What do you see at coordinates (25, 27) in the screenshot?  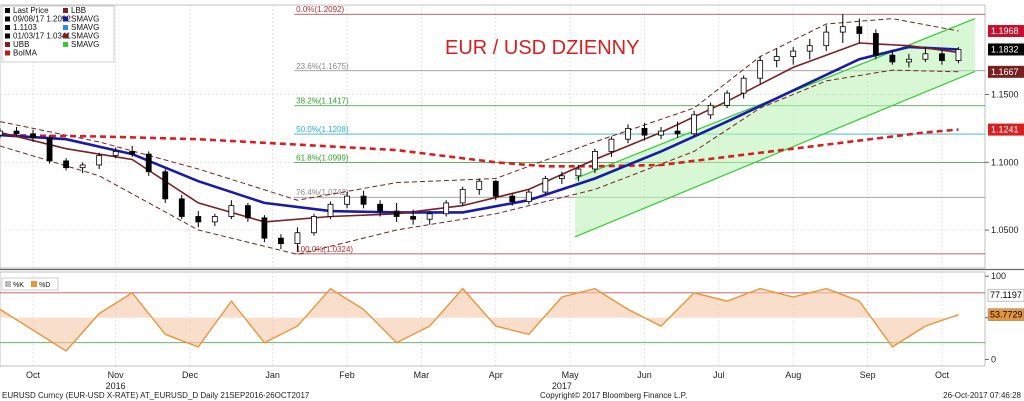 I see `legend-label: 1.1103` at bounding box center [25, 27].